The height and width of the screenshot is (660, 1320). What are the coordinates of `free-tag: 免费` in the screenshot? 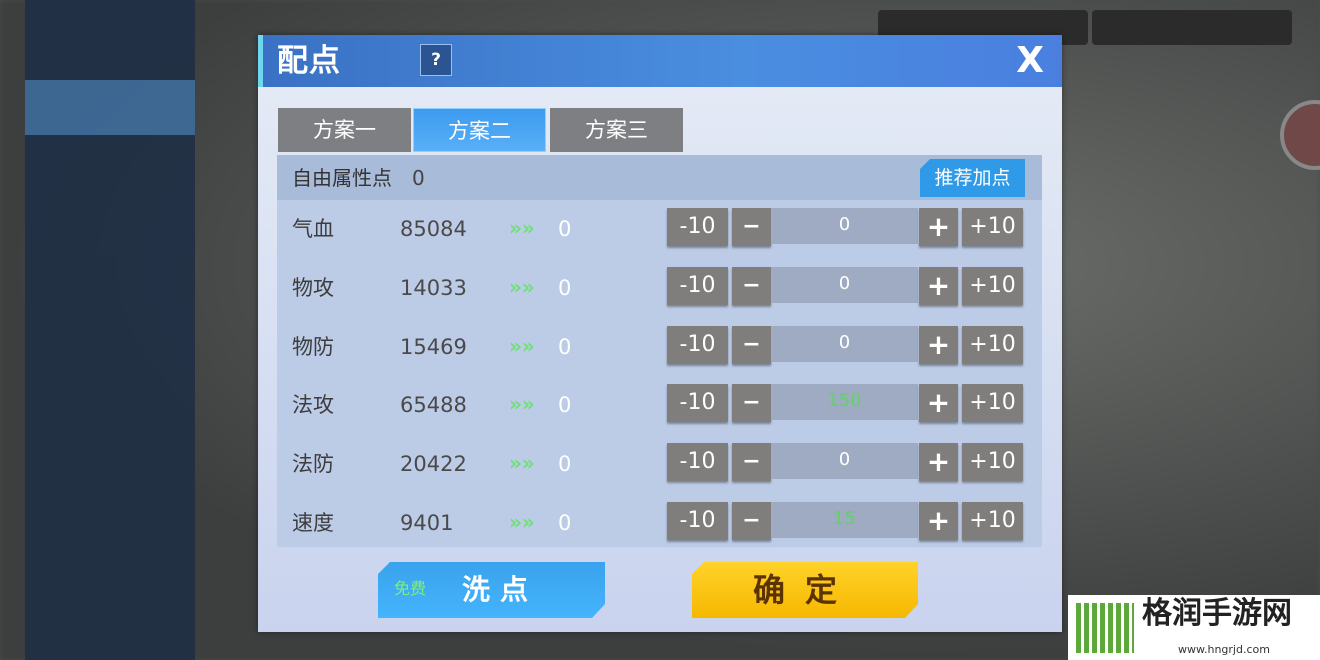 It's located at (410, 588).